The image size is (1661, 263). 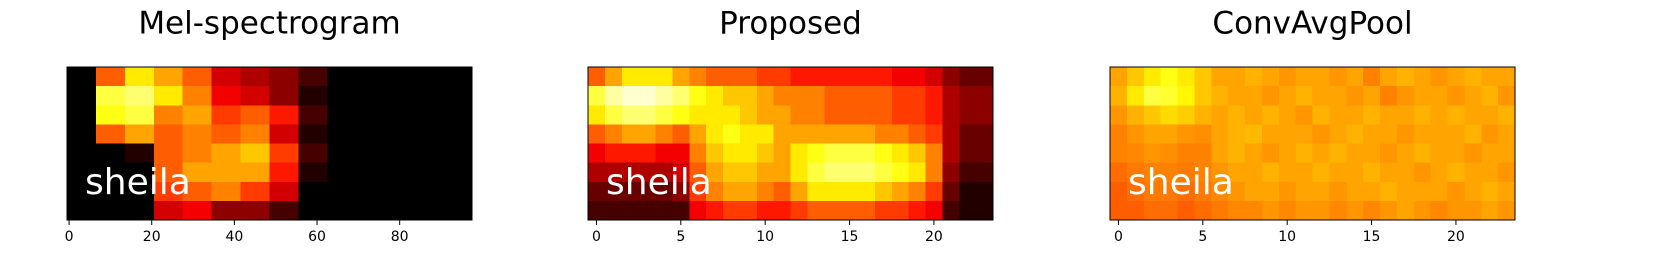 What do you see at coordinates (1456, 237) in the screenshot?
I see `x-tick-label: 20` at bounding box center [1456, 237].